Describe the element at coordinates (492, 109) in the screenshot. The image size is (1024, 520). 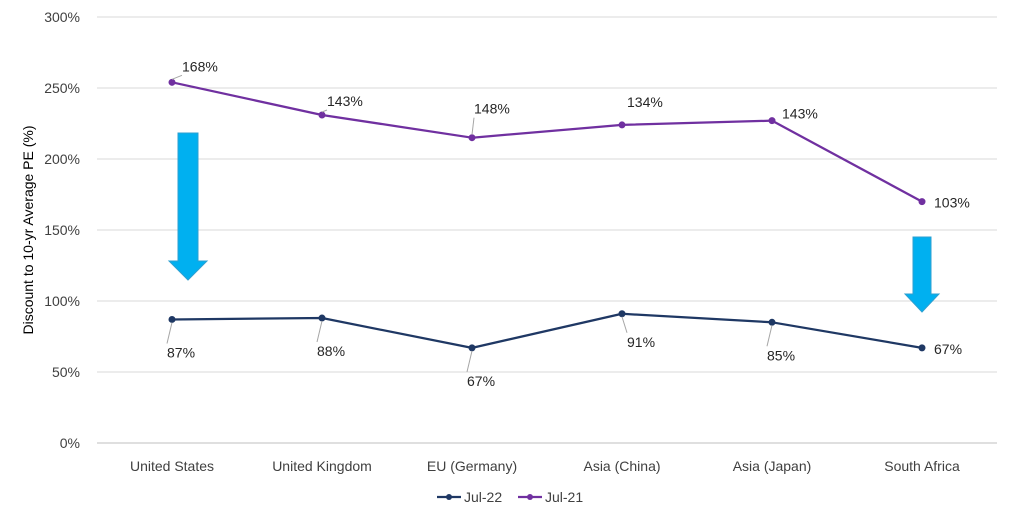
I see `data-label: 148%` at that location.